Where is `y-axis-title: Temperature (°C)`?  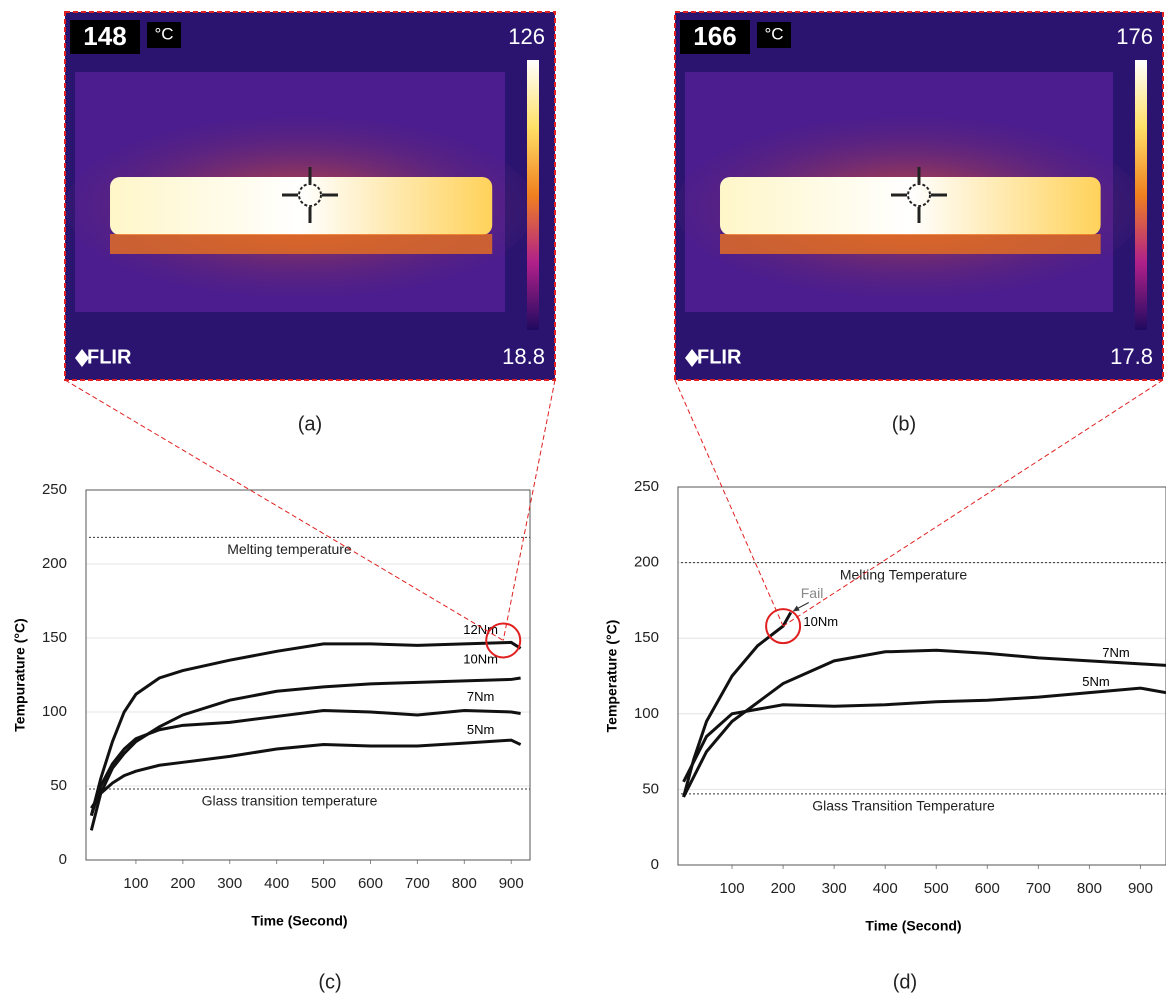 y-axis-title: Temperature (°C) is located at coordinates (612, 676).